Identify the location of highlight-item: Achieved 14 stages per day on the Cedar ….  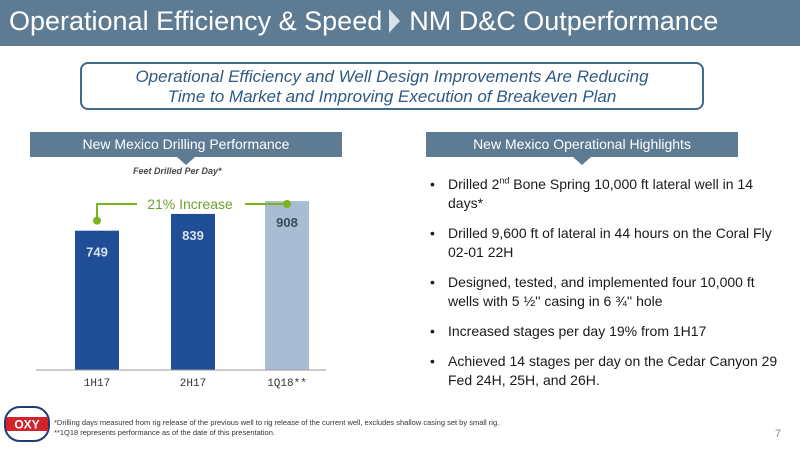
(606, 371).